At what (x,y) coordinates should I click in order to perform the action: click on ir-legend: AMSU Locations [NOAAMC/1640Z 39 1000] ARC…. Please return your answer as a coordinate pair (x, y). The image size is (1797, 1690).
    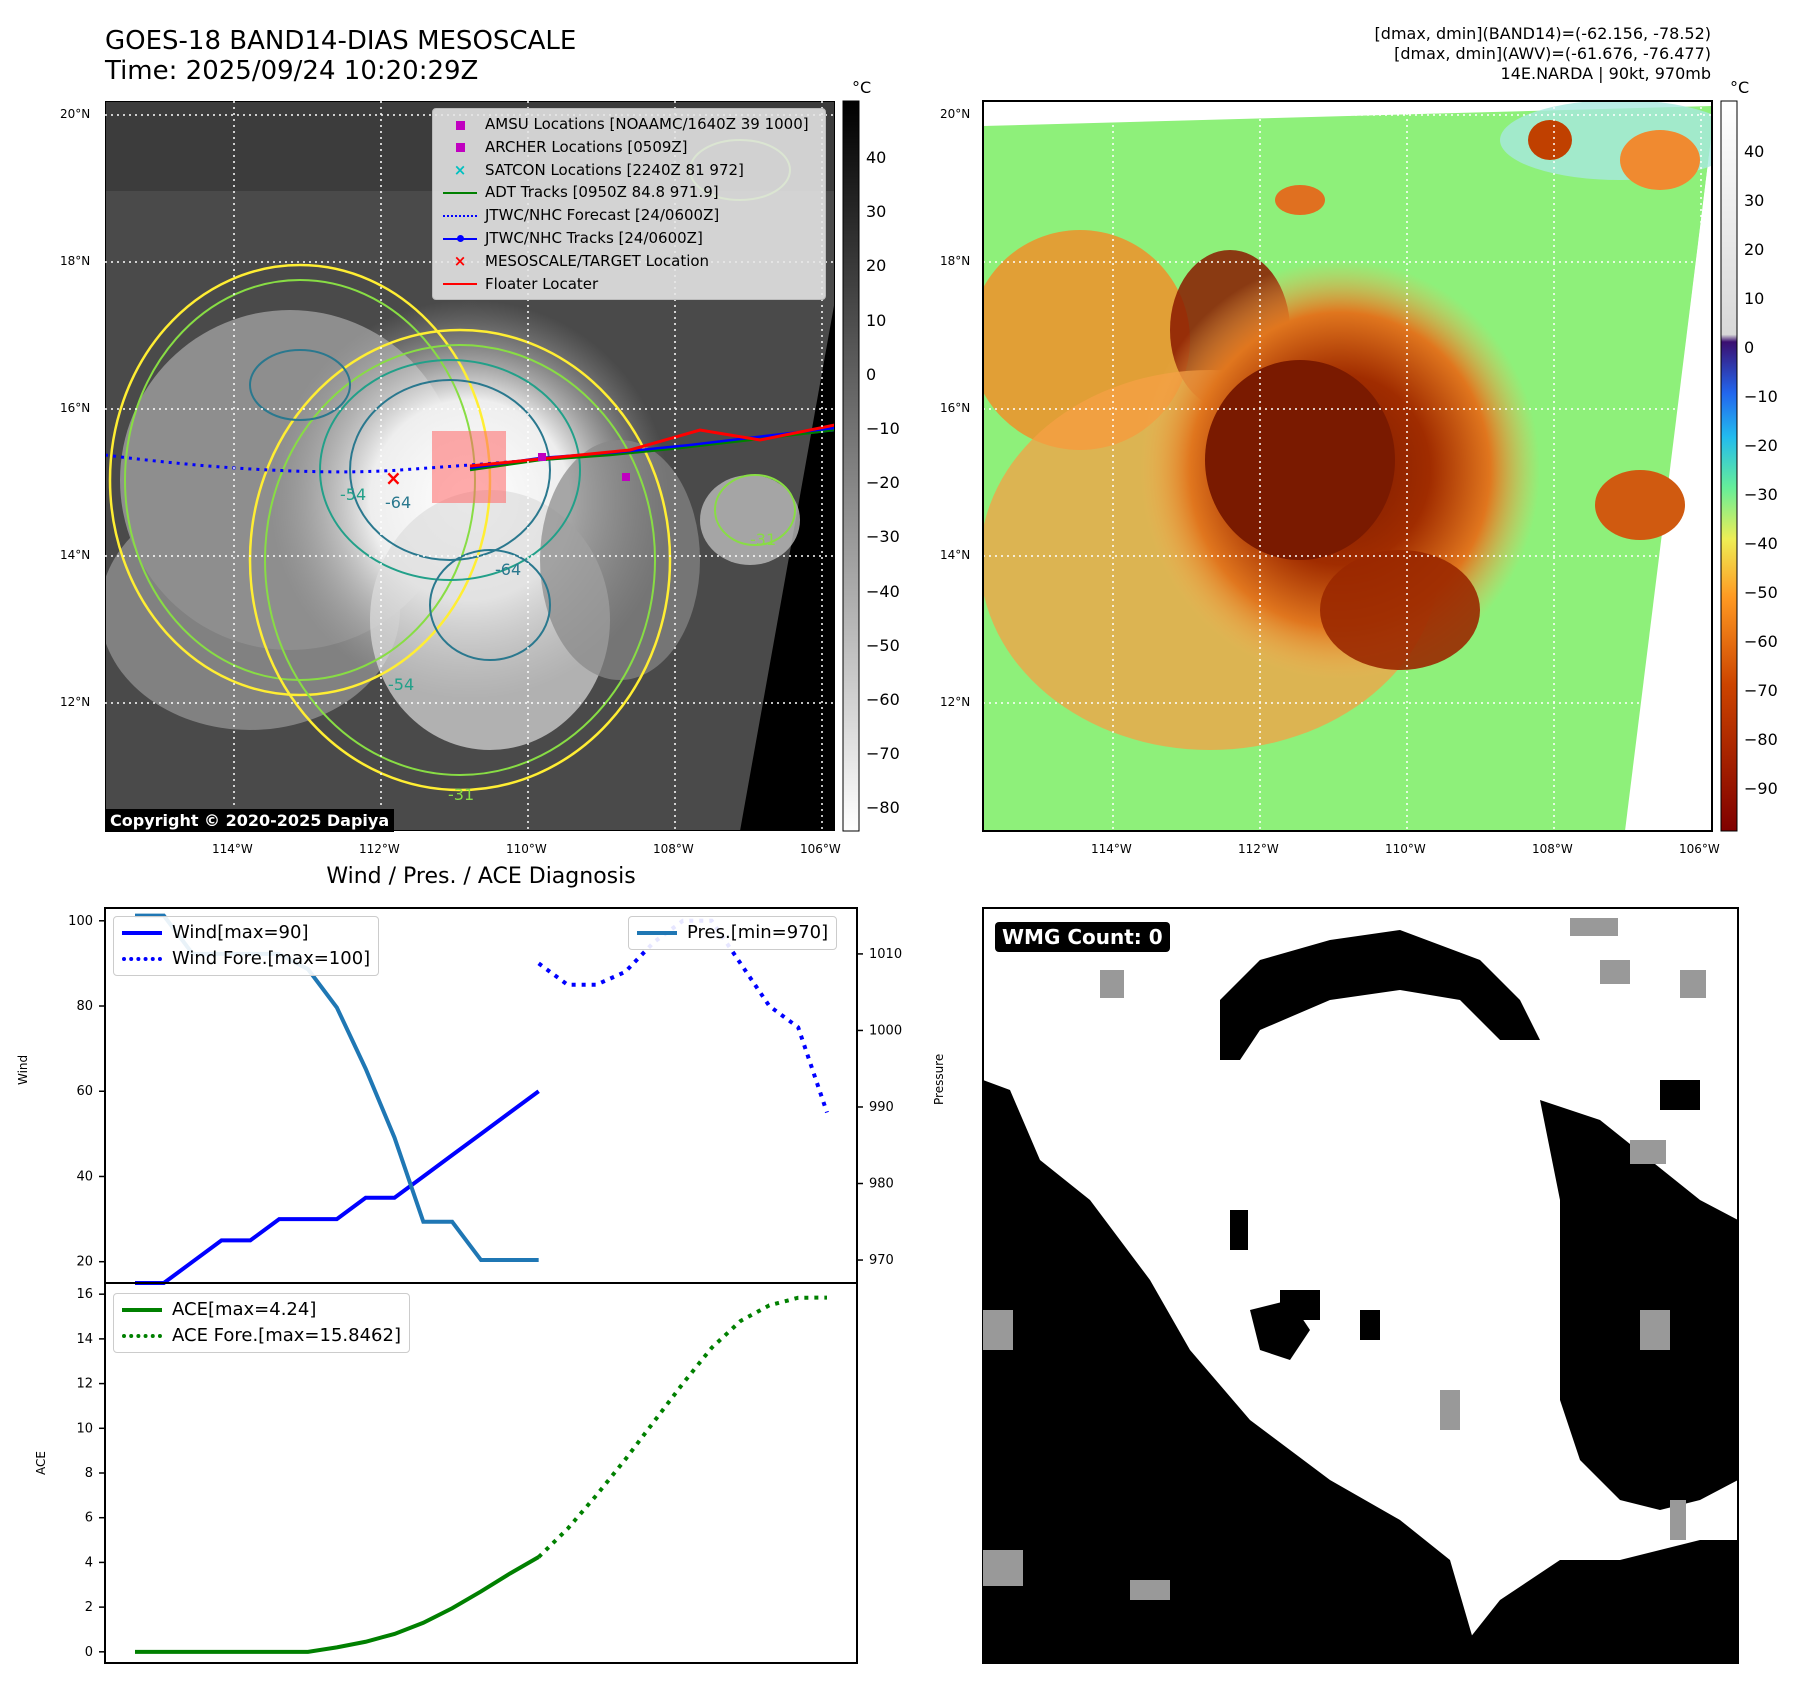
    Looking at the image, I should click on (629, 204).